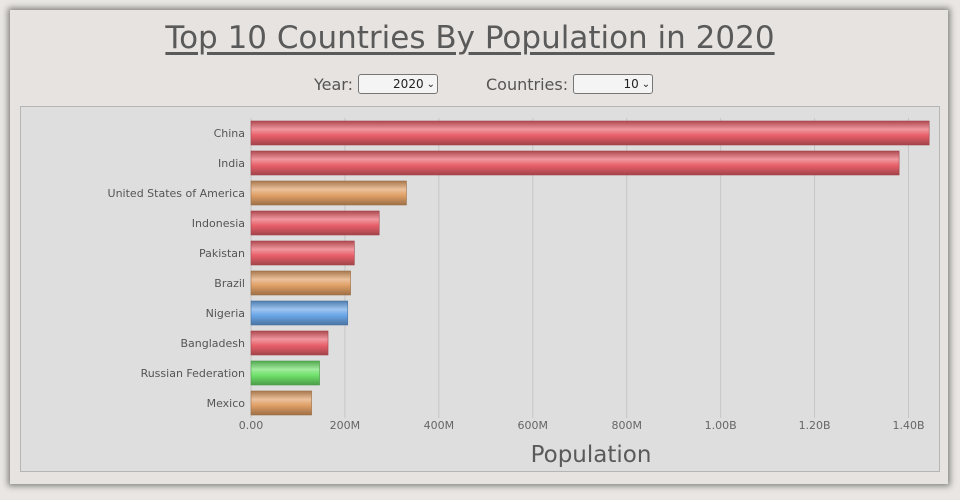 This screenshot has width=960, height=500. I want to click on page-title: Top 10 Countries By Population in 2020, so click(470, 38).